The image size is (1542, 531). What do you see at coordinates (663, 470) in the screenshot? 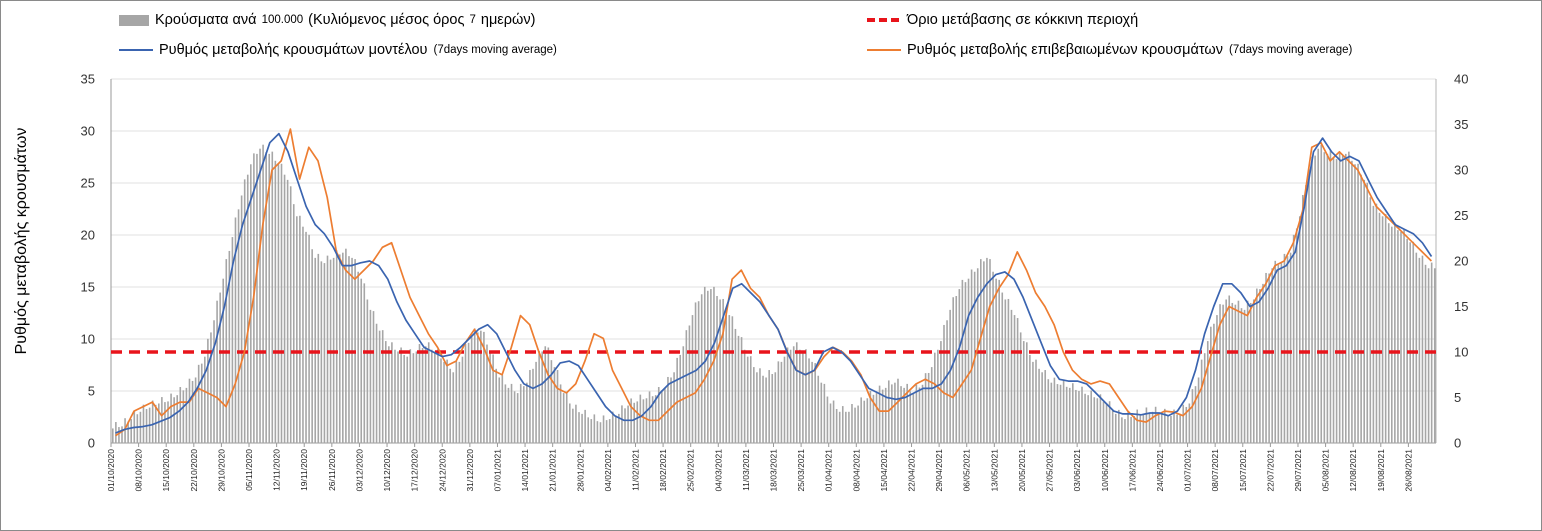
I see `x-tick-20: 18/02/2021` at bounding box center [663, 470].